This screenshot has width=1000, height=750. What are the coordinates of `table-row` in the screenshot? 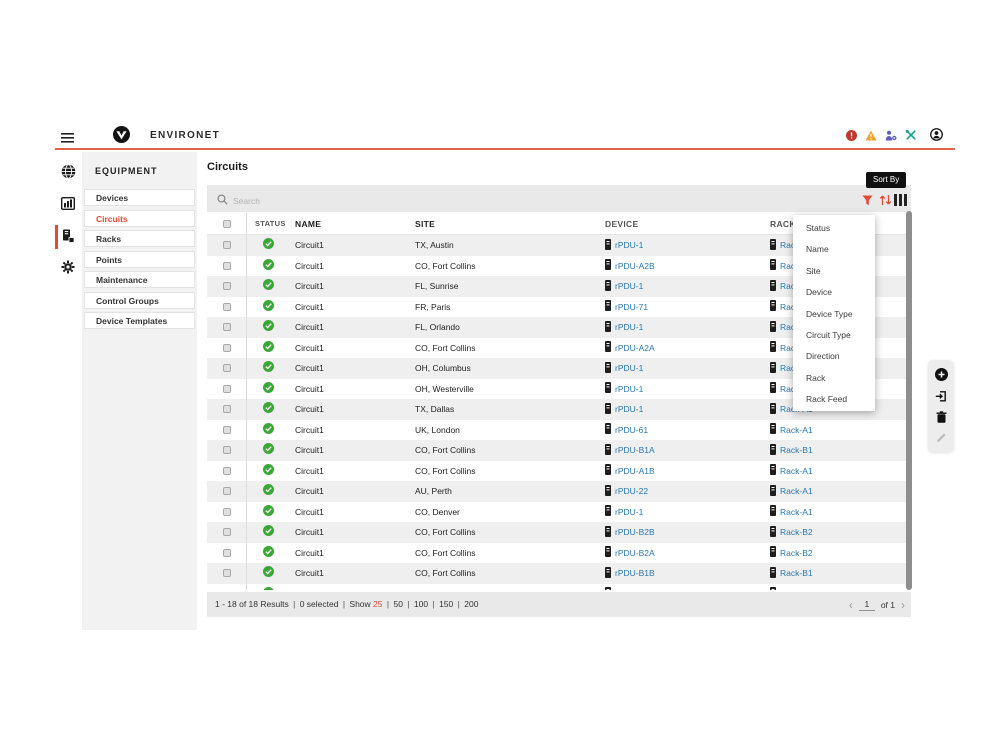 It's located at (559, 586).